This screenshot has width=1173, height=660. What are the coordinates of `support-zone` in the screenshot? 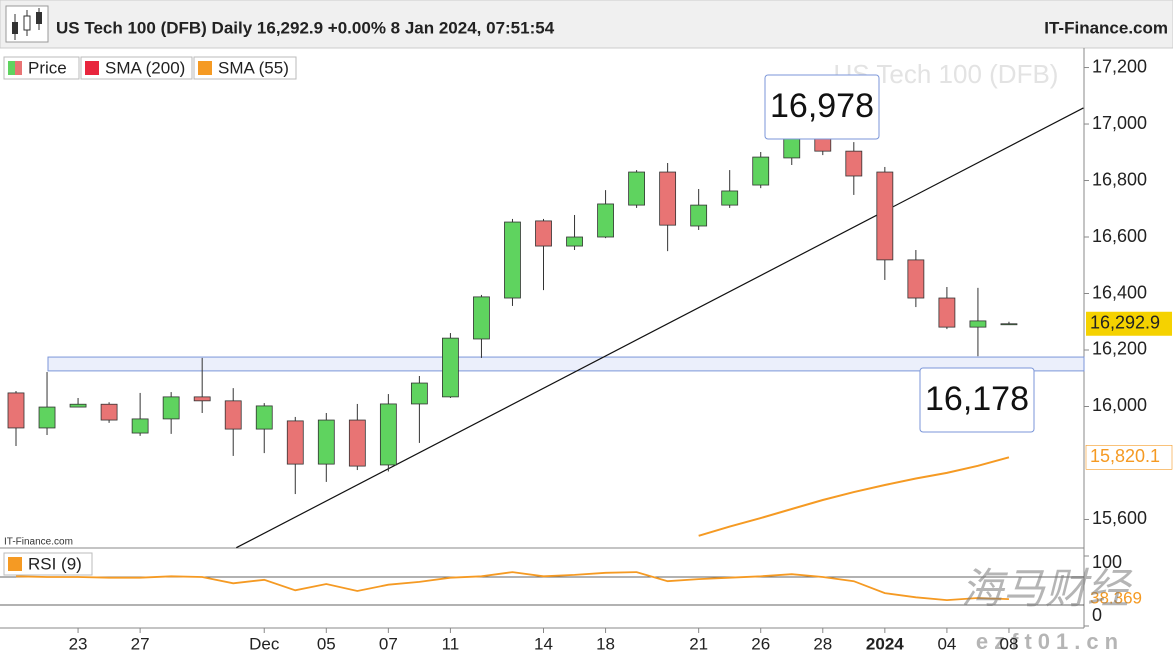 It's located at (566, 364).